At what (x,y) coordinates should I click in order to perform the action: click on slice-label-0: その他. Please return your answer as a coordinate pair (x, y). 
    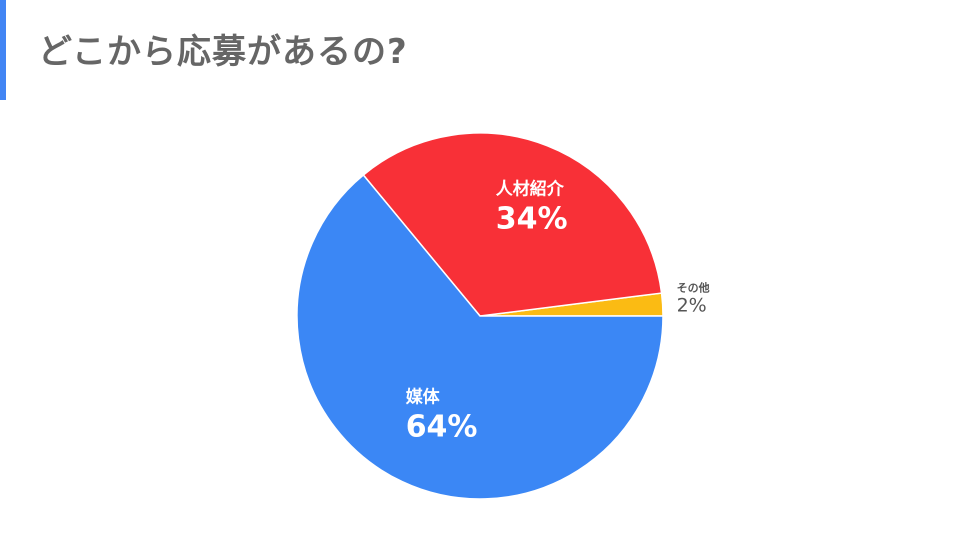
    Looking at the image, I should click on (693, 288).